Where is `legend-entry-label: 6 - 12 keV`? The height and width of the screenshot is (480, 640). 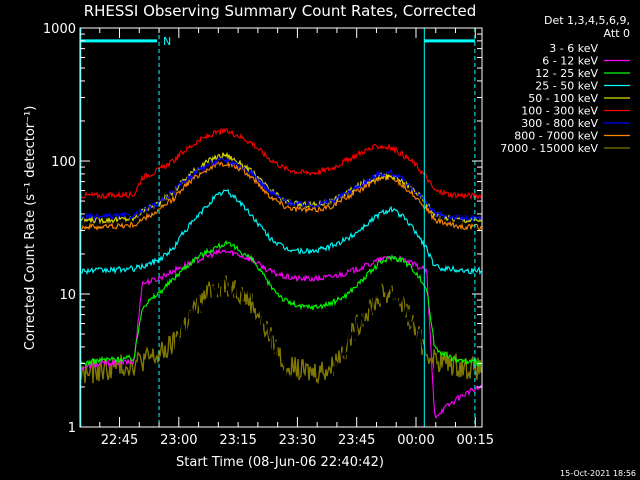 legend-entry-label: 6 - 12 keV is located at coordinates (570, 61).